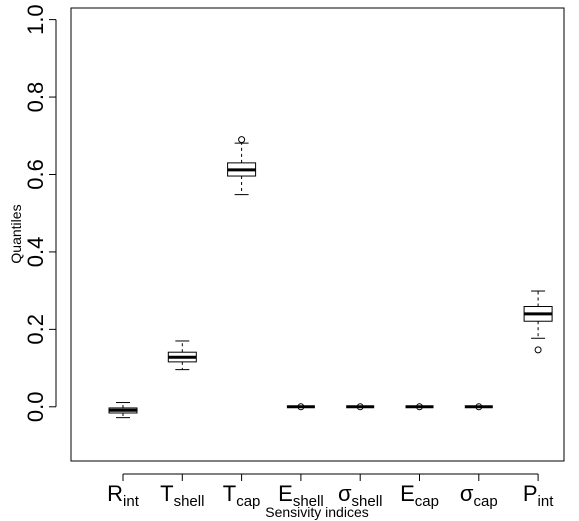 The image size is (579, 521). I want to click on y-tick-label: 0.8, so click(35, 97).